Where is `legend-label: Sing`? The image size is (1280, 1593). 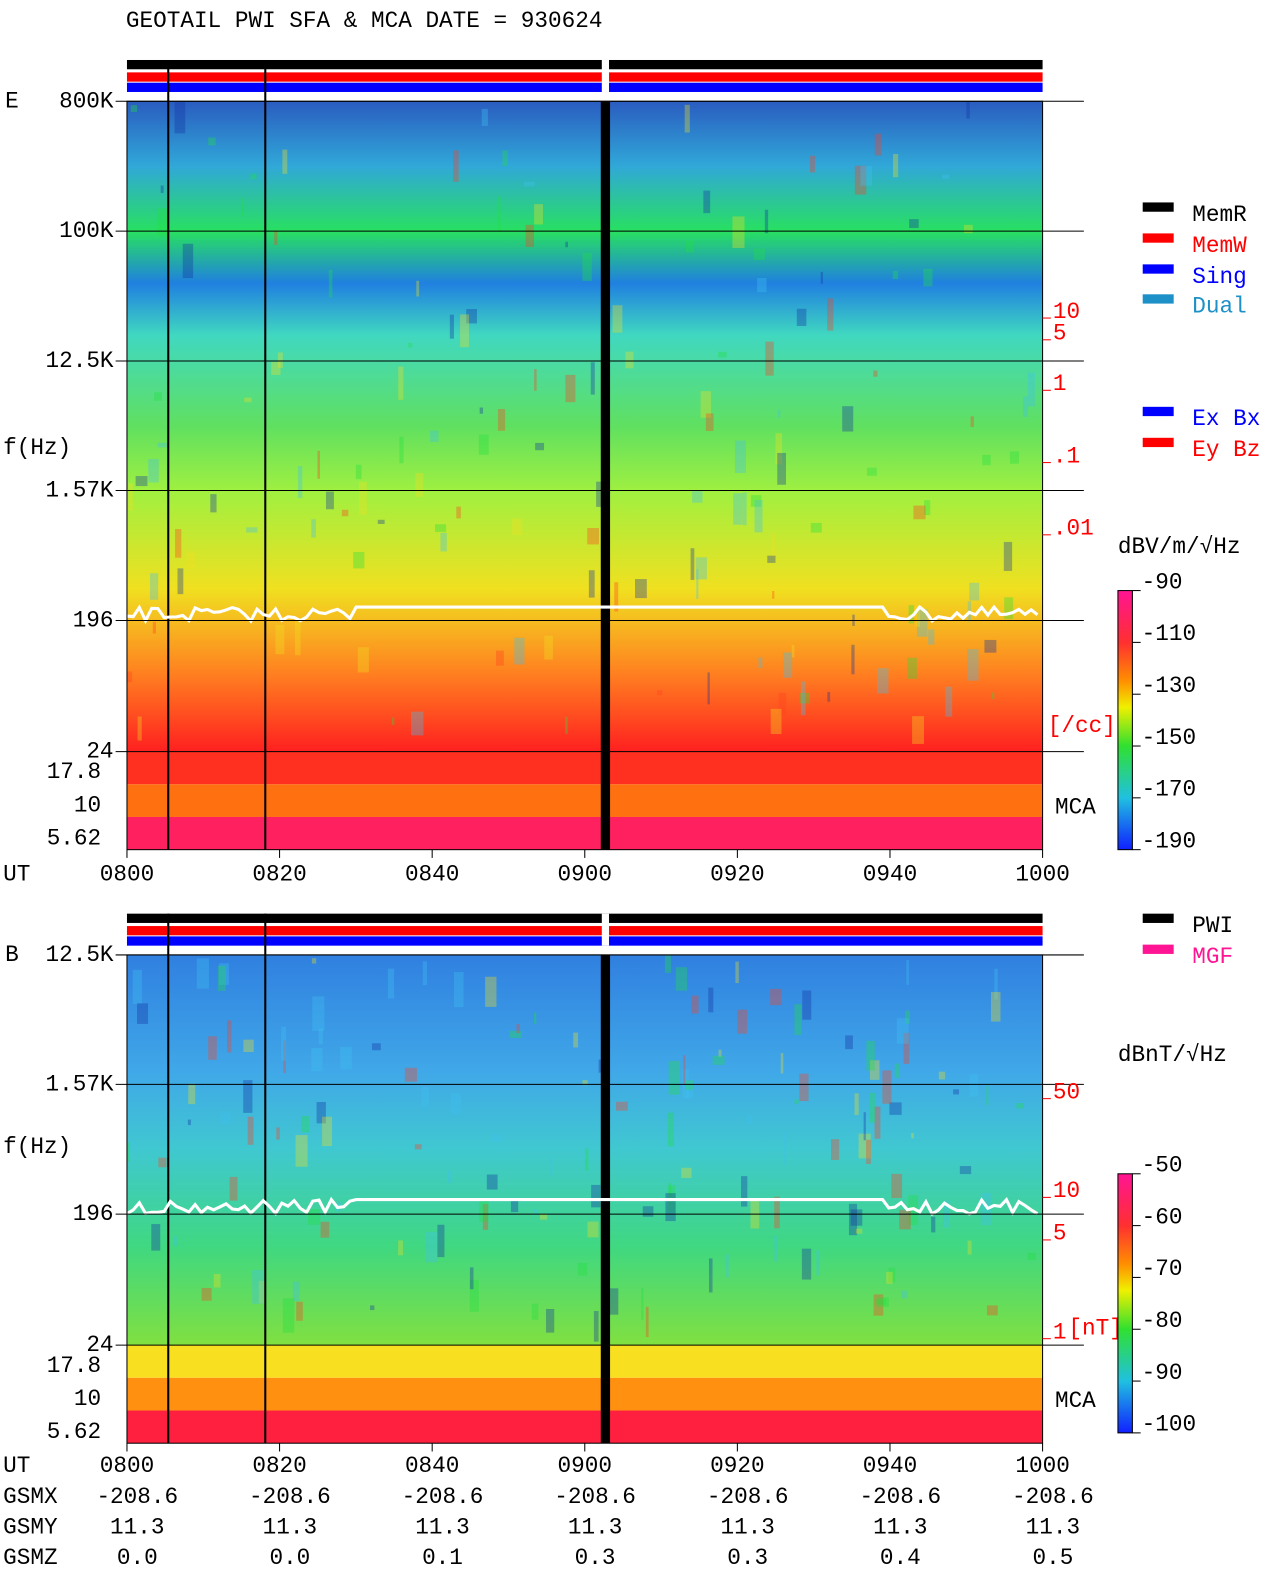 legend-label: Sing is located at coordinates (1219, 277).